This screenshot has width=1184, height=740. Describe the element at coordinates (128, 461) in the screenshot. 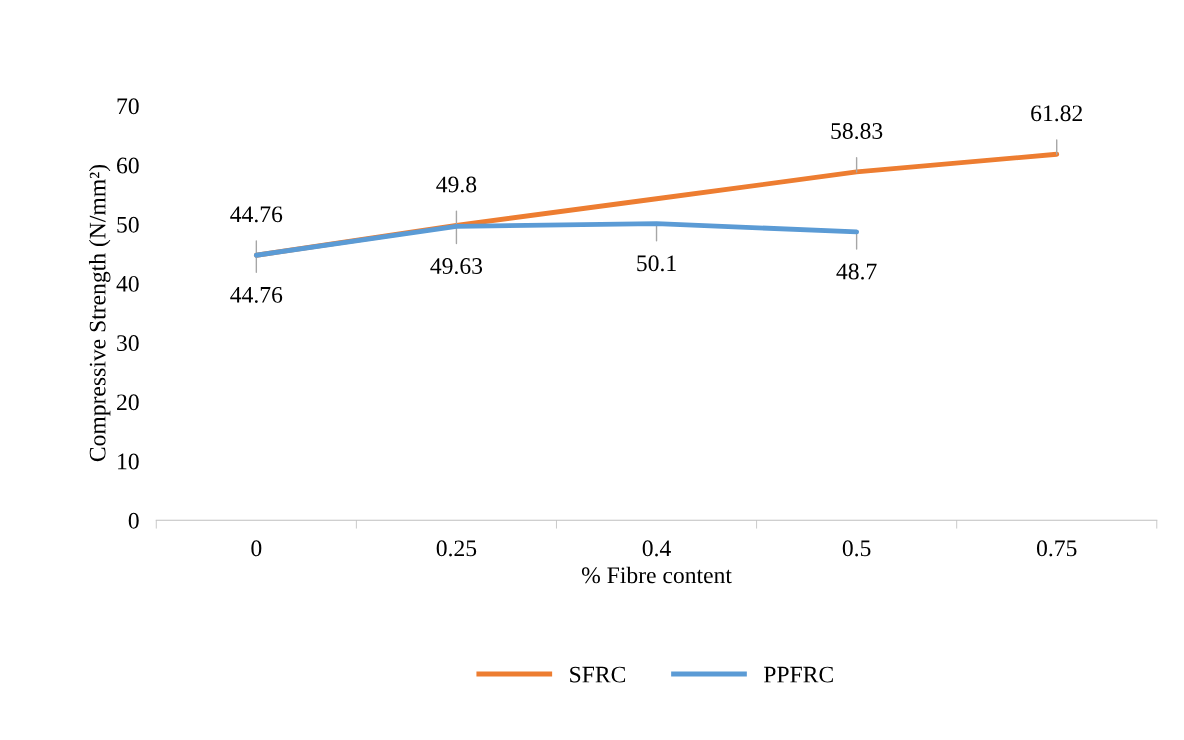

I see `y-tick-label: 10` at that location.